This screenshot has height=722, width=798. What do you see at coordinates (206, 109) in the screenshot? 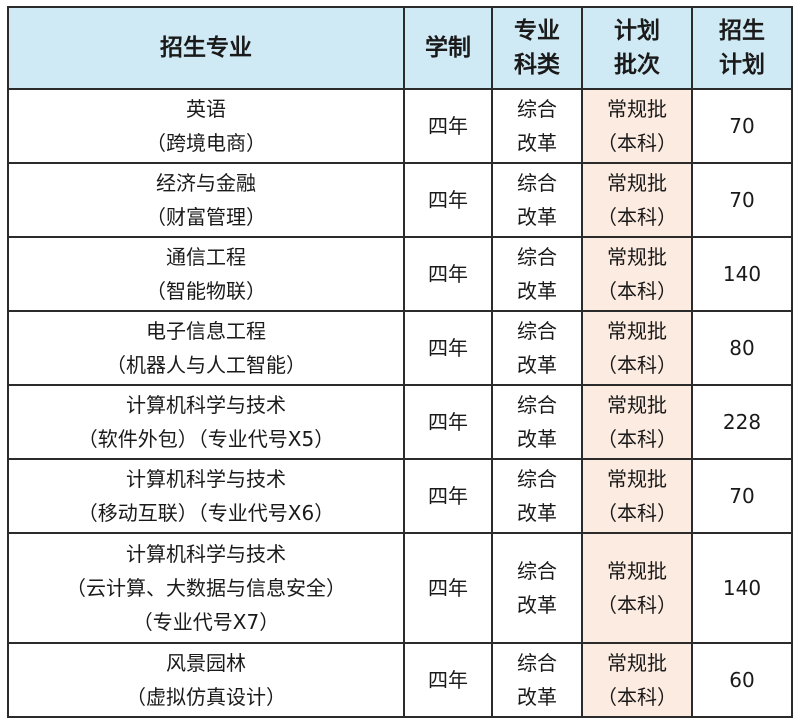
I see `major-line: 英语` at bounding box center [206, 109].